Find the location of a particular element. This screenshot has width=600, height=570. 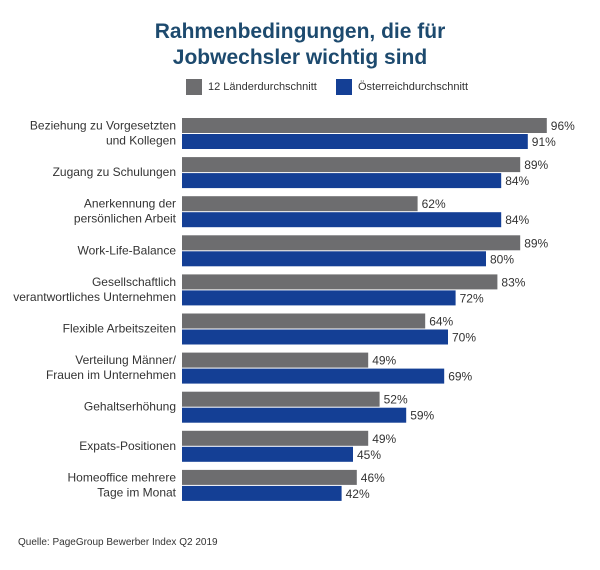

data-label: 91% is located at coordinates (544, 142).